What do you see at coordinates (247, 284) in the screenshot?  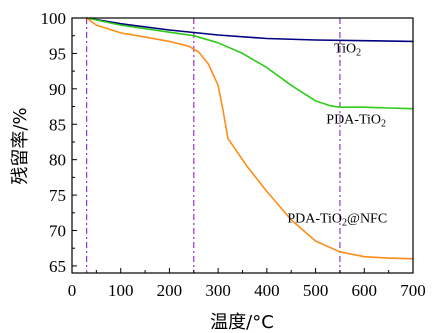 I see `x-axis: 0 100 200 300 400 500 600 700` at bounding box center [247, 284].